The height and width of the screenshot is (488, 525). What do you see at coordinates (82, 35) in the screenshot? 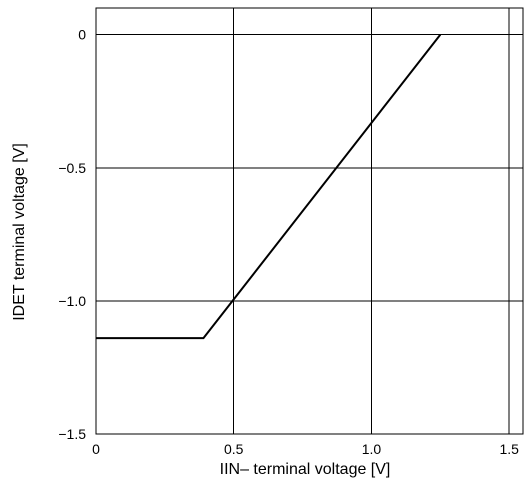
I see `y-tick-label: 0` at bounding box center [82, 35].